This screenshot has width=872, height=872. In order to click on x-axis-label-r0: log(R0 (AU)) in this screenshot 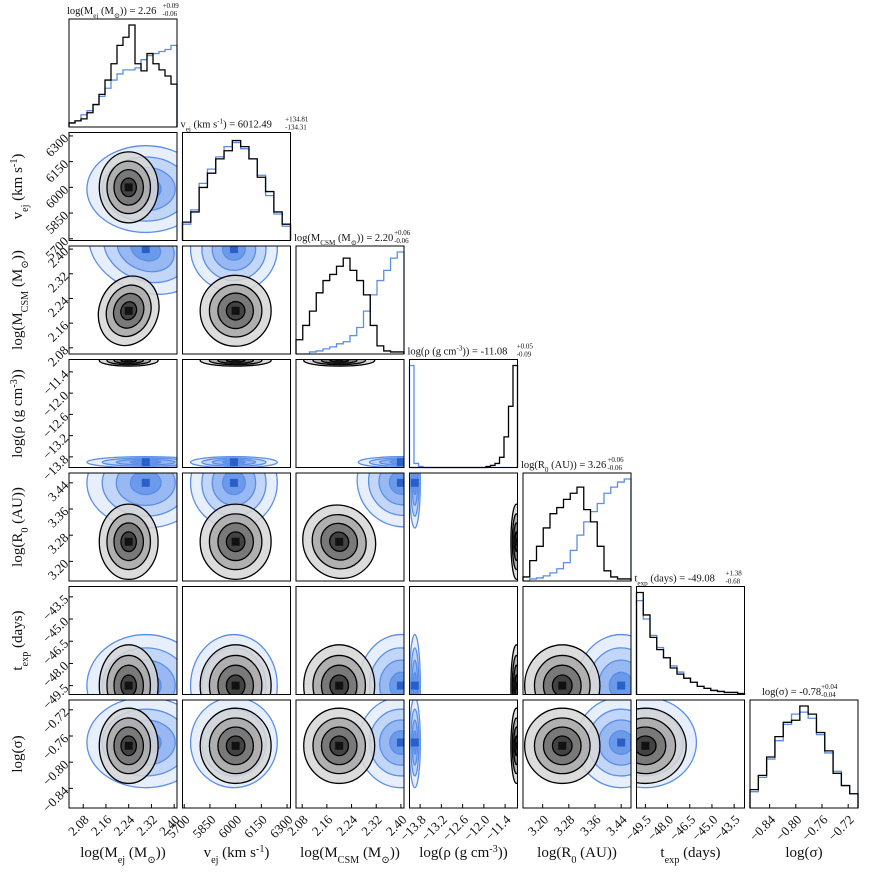, I will do `click(577, 855)`.